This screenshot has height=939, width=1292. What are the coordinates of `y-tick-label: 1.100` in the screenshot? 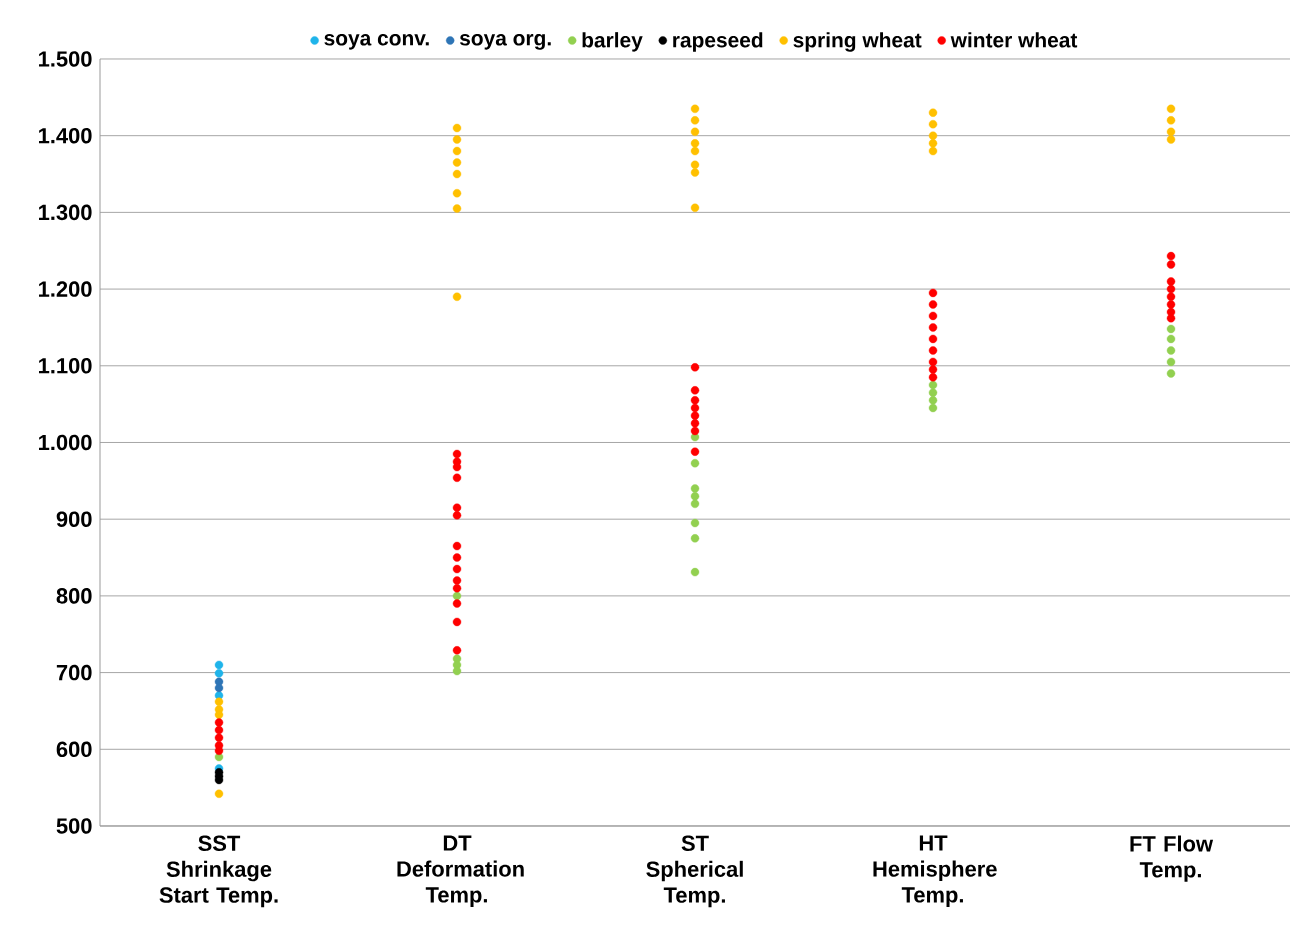 It's located at (65, 366).